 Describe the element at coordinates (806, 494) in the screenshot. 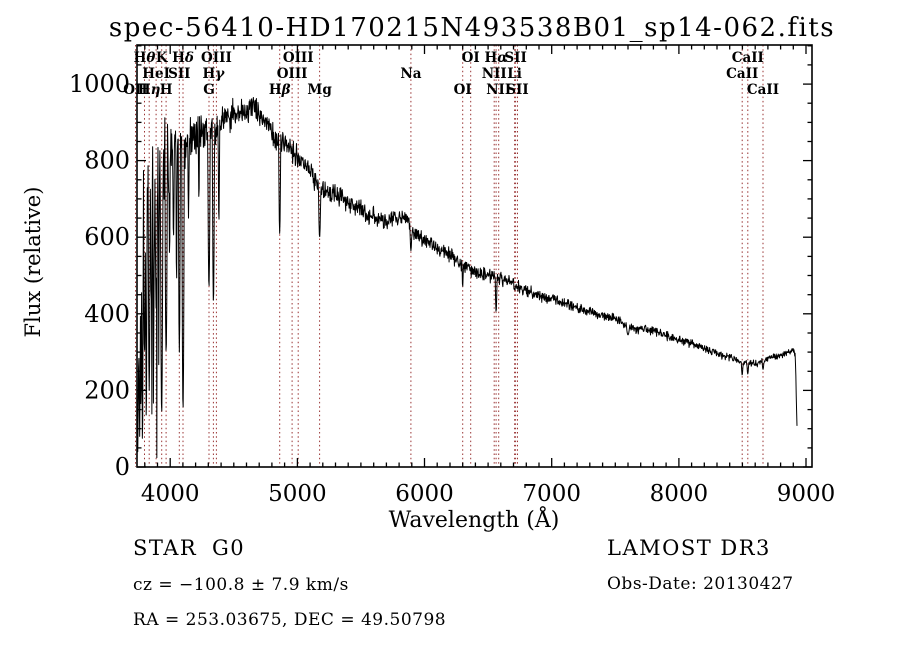

I see `x-tick-label: 9000` at that location.